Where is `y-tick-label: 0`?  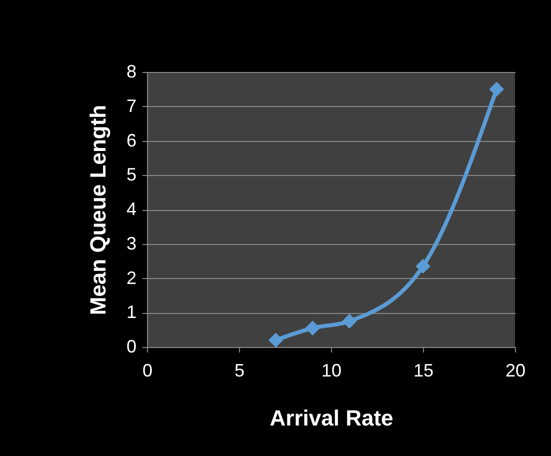 y-tick-label: 0 is located at coordinates (131, 346).